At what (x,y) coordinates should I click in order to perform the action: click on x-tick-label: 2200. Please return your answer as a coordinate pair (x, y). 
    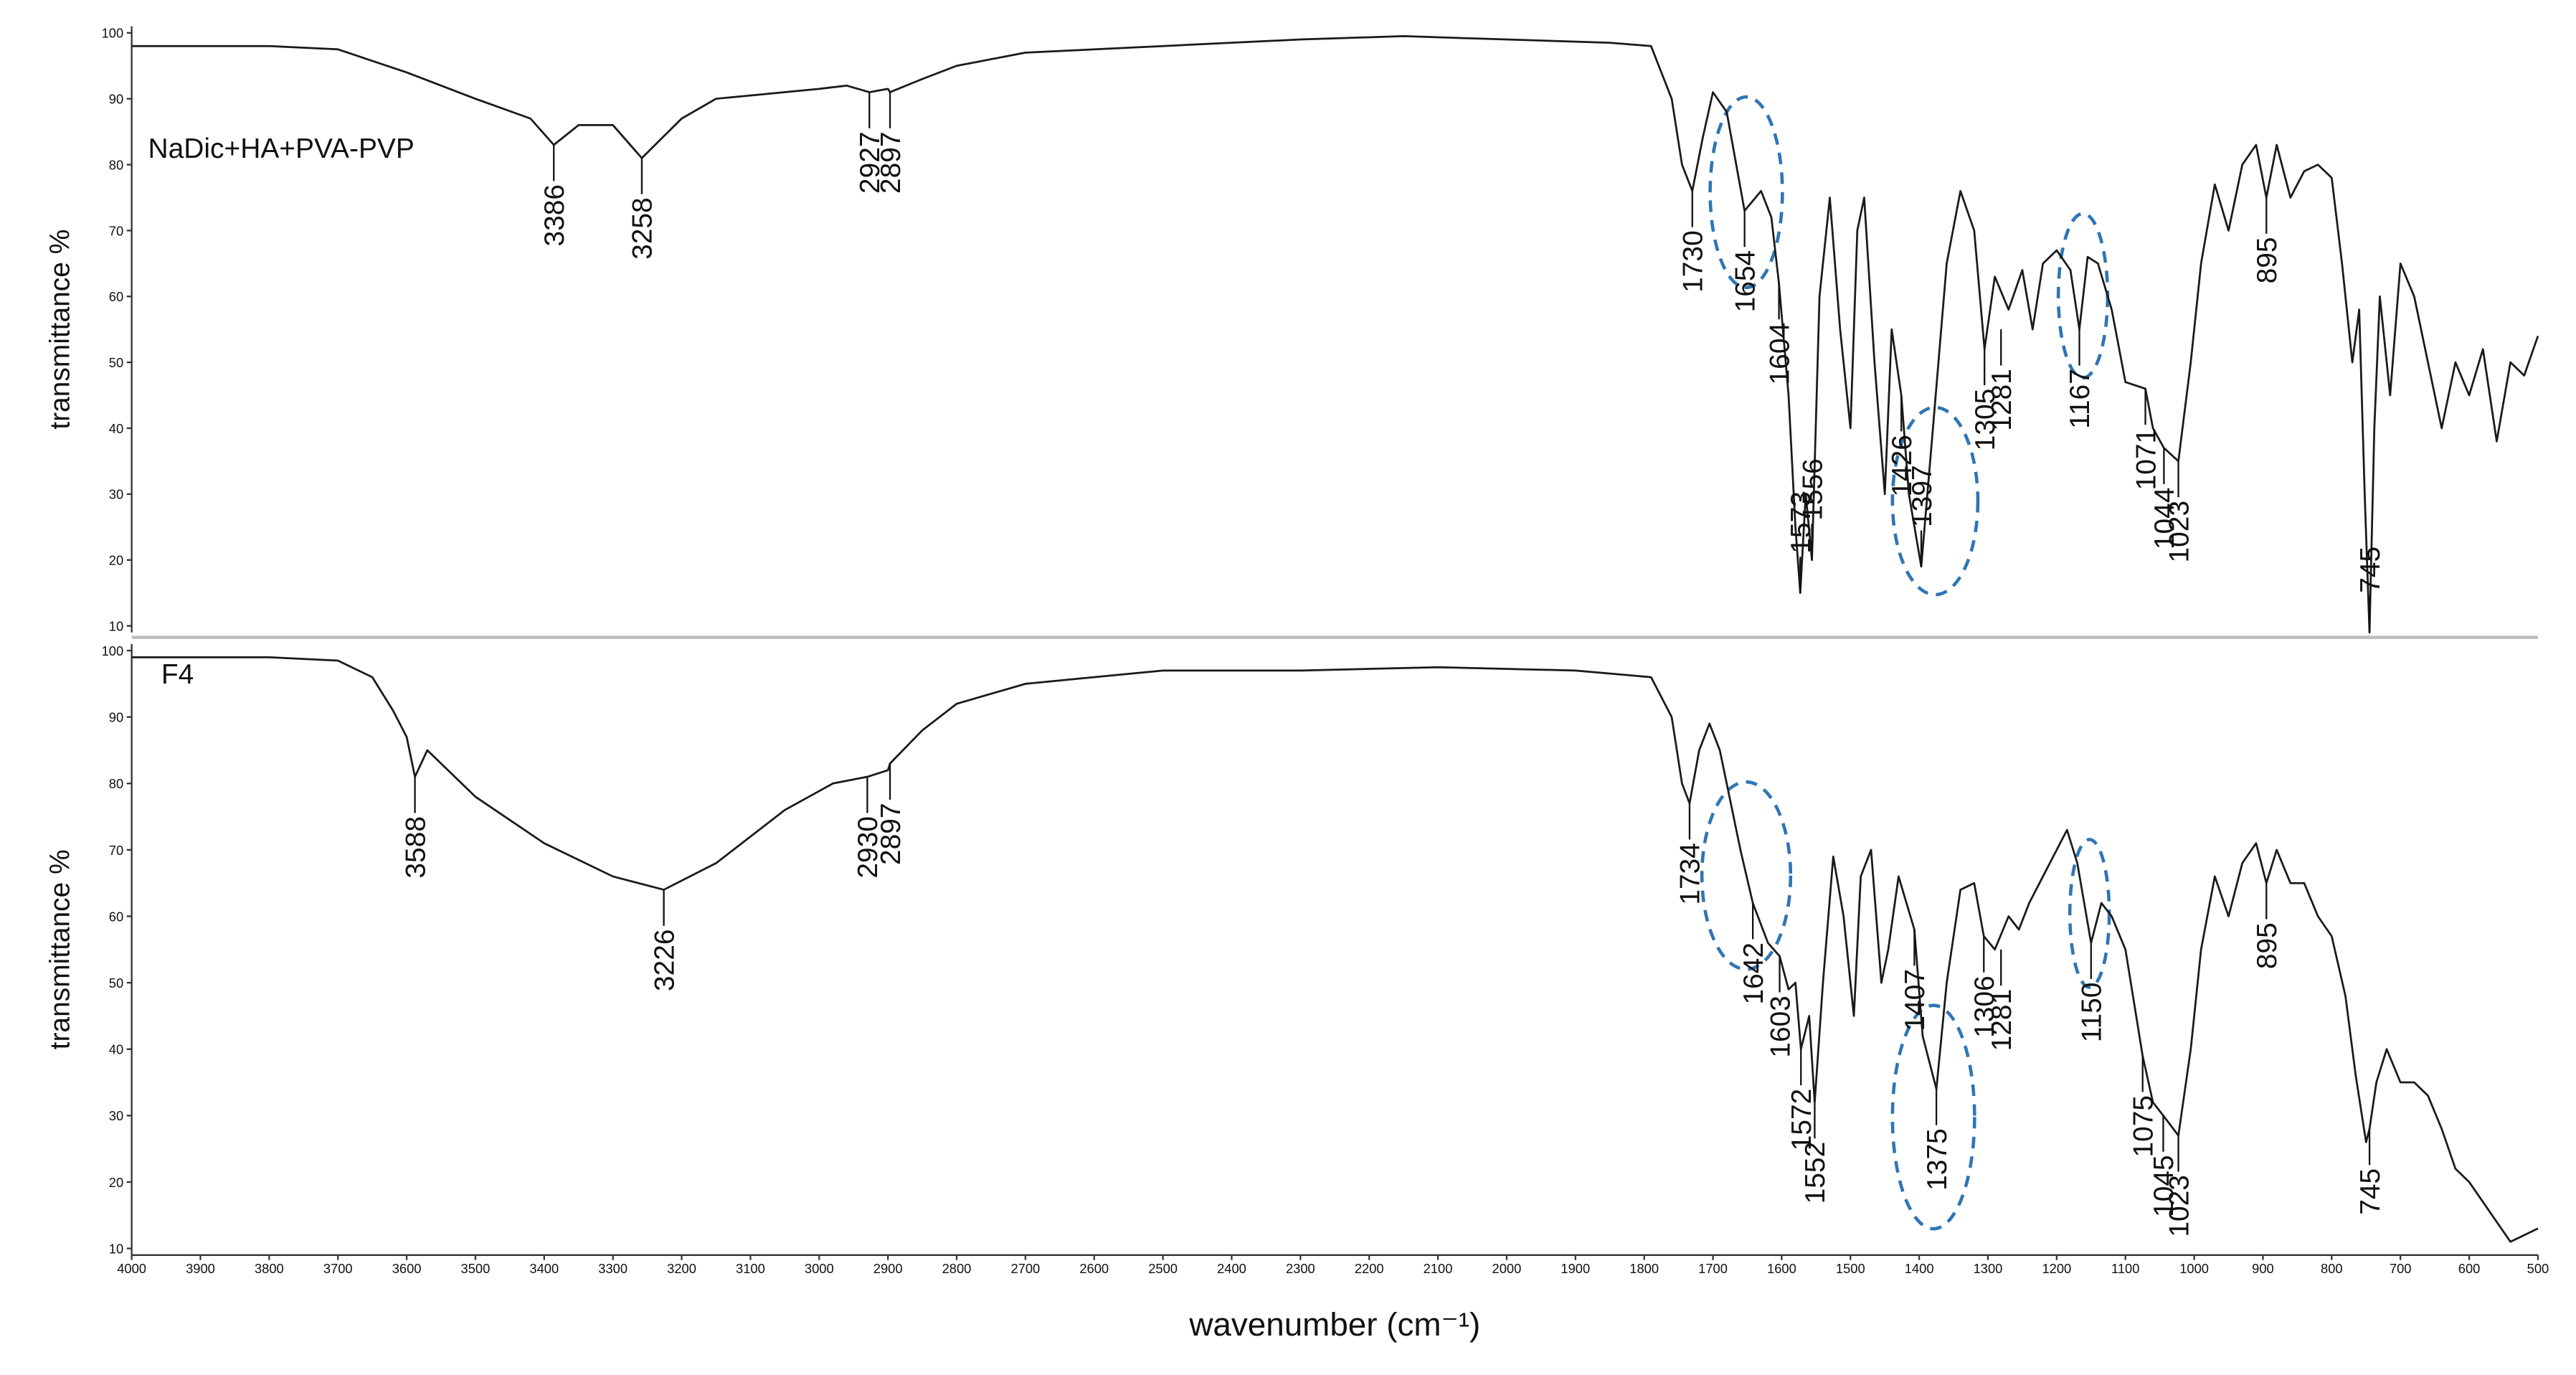
    Looking at the image, I should click on (1369, 1268).